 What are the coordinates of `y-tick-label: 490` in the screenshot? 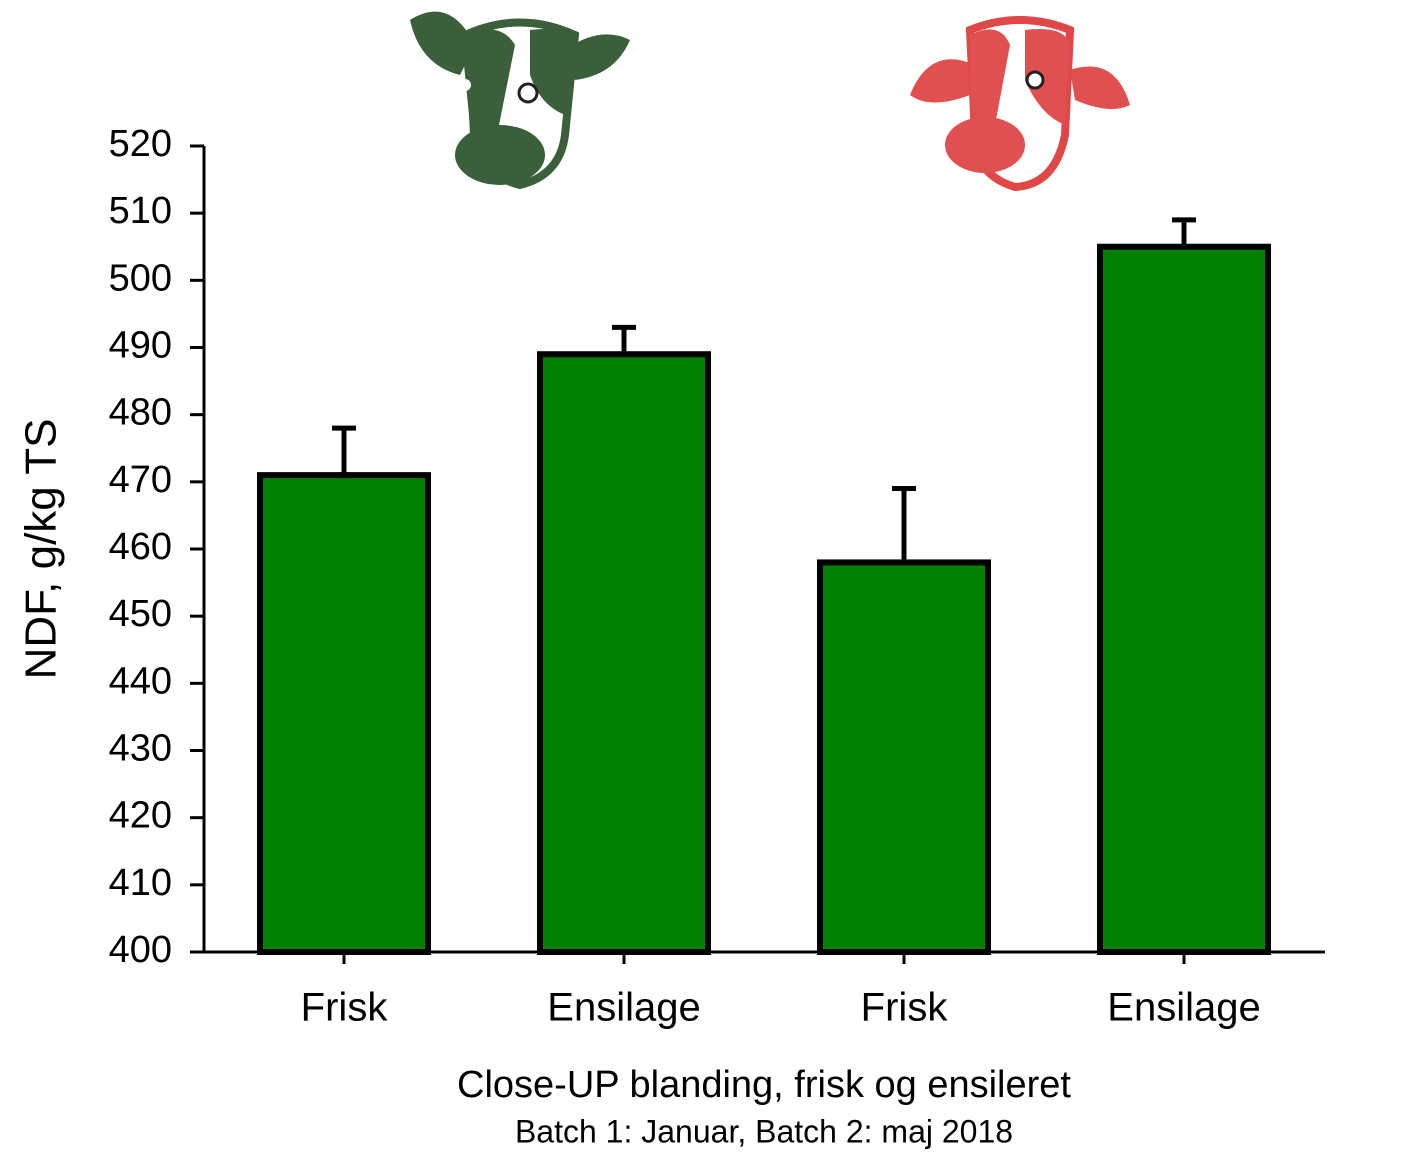 It's located at (140, 346).